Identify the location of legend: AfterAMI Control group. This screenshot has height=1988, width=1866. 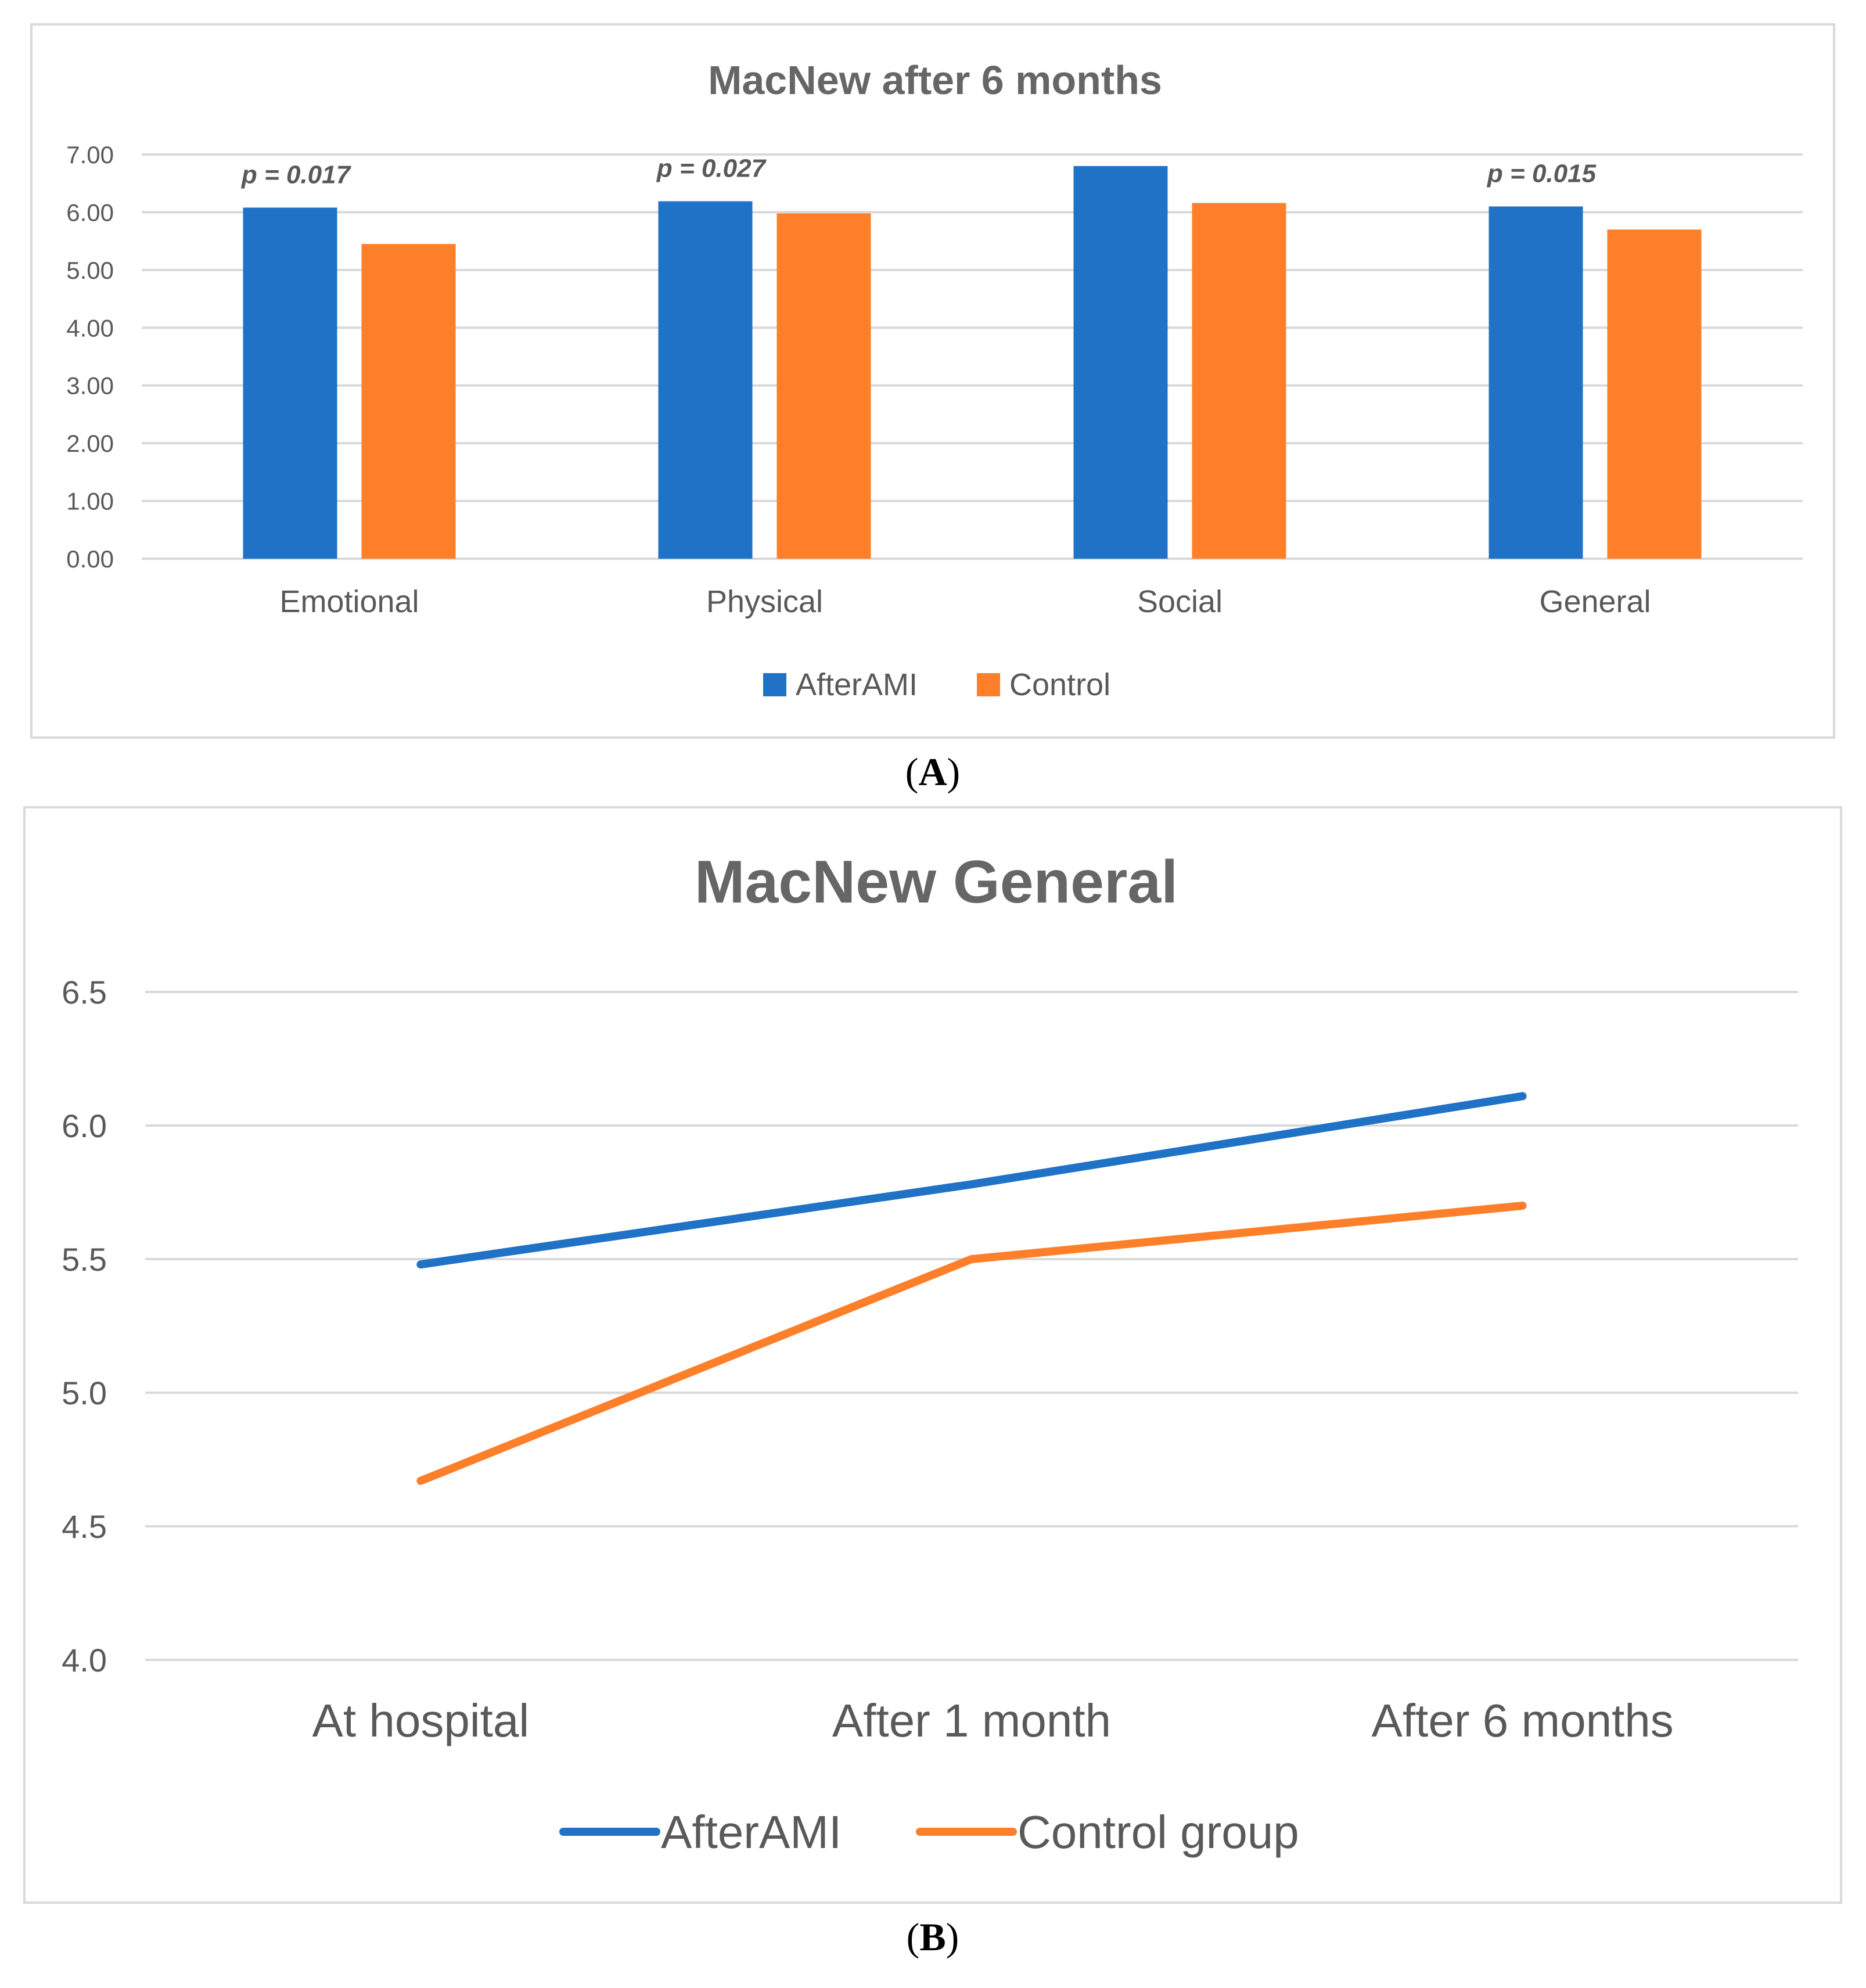
(929, 1832).